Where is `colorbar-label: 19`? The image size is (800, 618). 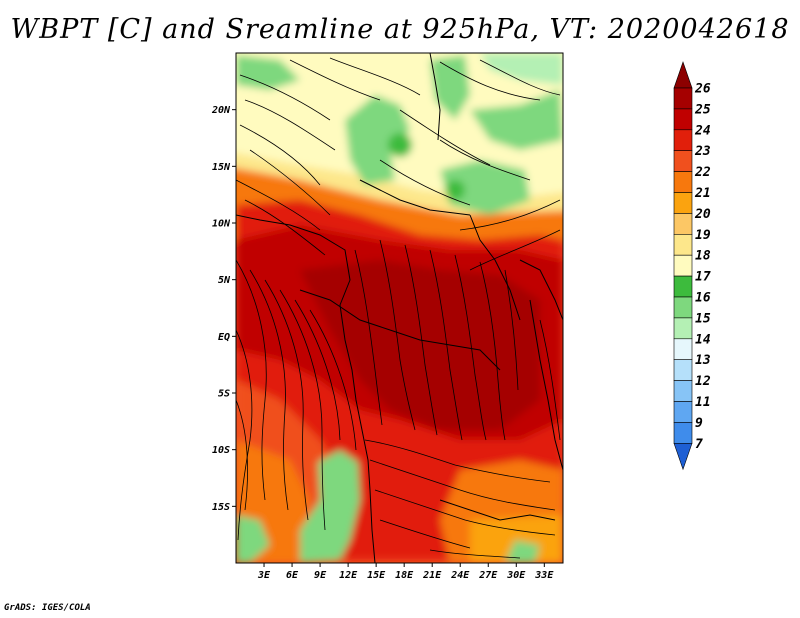
colorbar-label: 19 is located at coordinates (703, 235).